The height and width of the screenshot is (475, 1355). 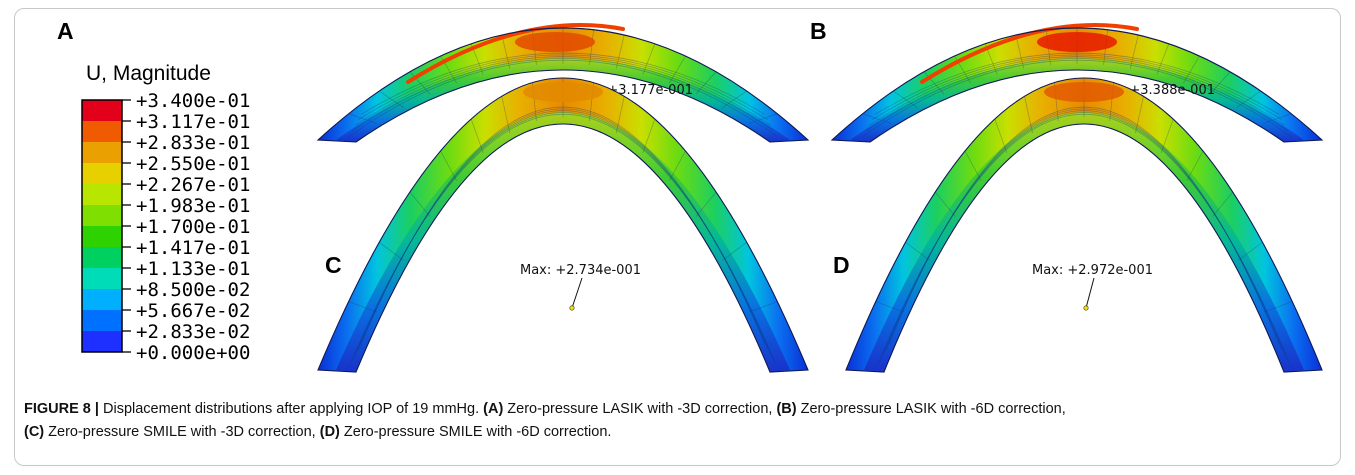 What do you see at coordinates (193, 311) in the screenshot?
I see `legend-label: +5.667e-02` at bounding box center [193, 311].